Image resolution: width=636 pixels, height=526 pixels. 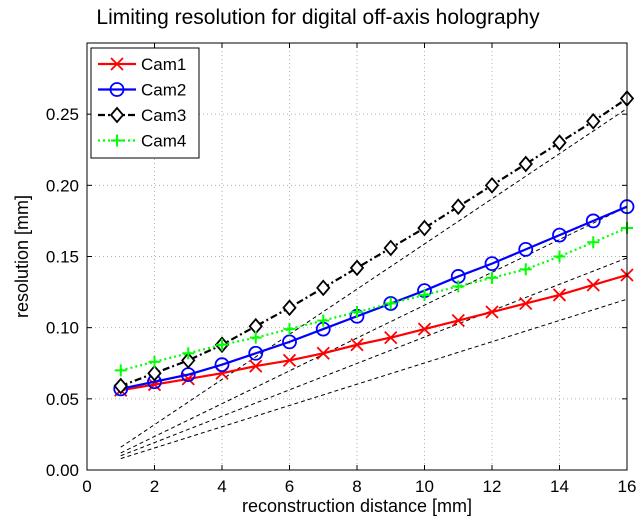 What do you see at coordinates (163, 90) in the screenshot?
I see `legend-label: Cam2` at bounding box center [163, 90].